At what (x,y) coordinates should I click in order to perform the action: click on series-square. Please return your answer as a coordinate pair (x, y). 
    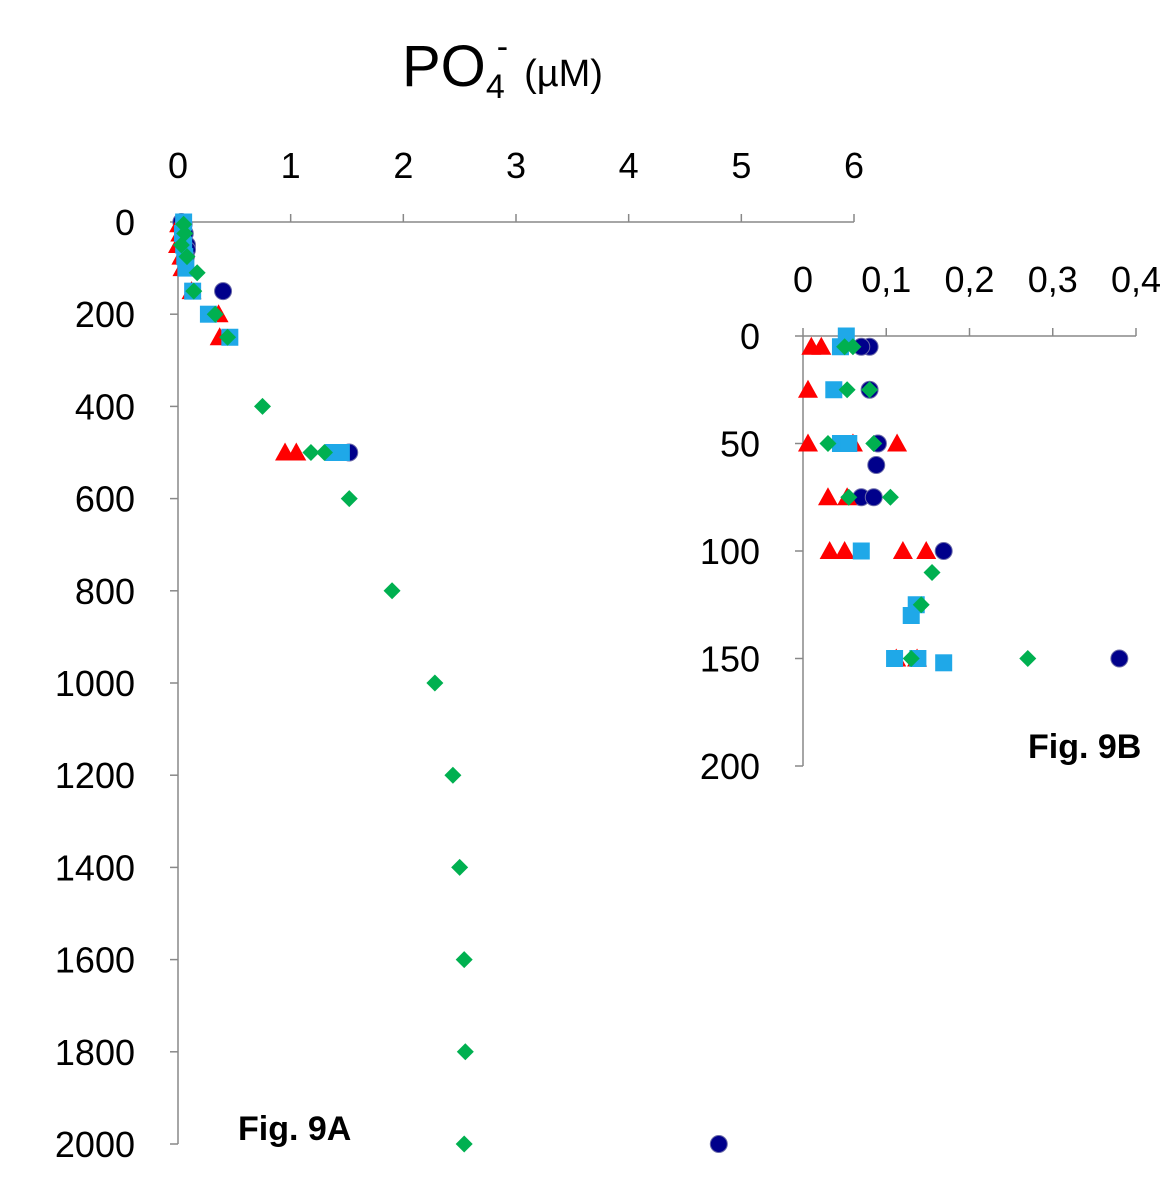
    Looking at the image, I should click on (262, 337).